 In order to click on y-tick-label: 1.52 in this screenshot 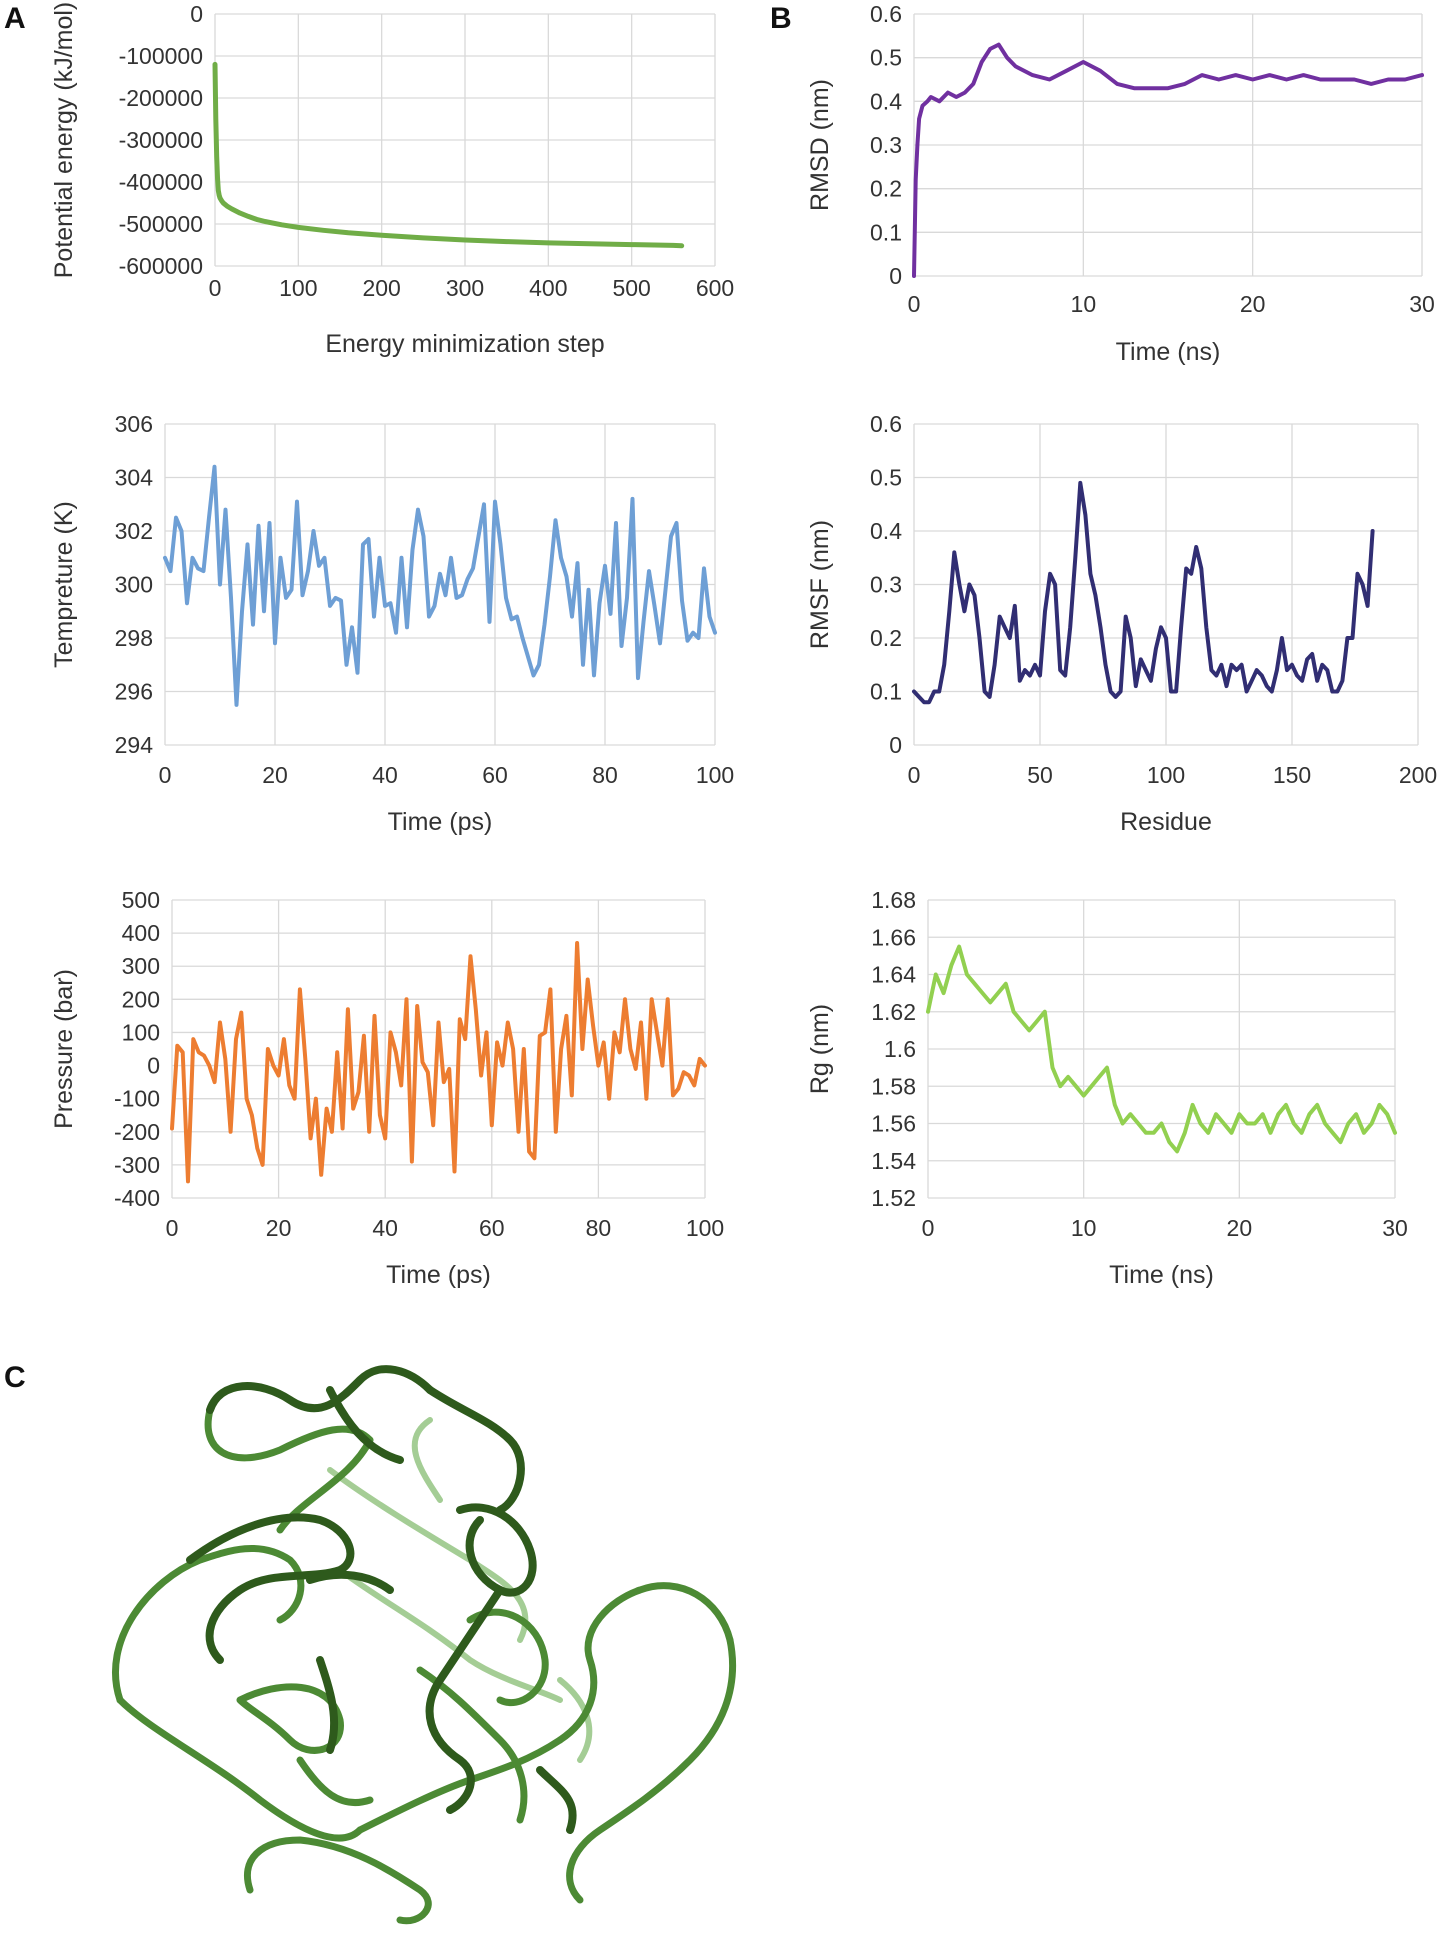, I will do `click(893, 1198)`.